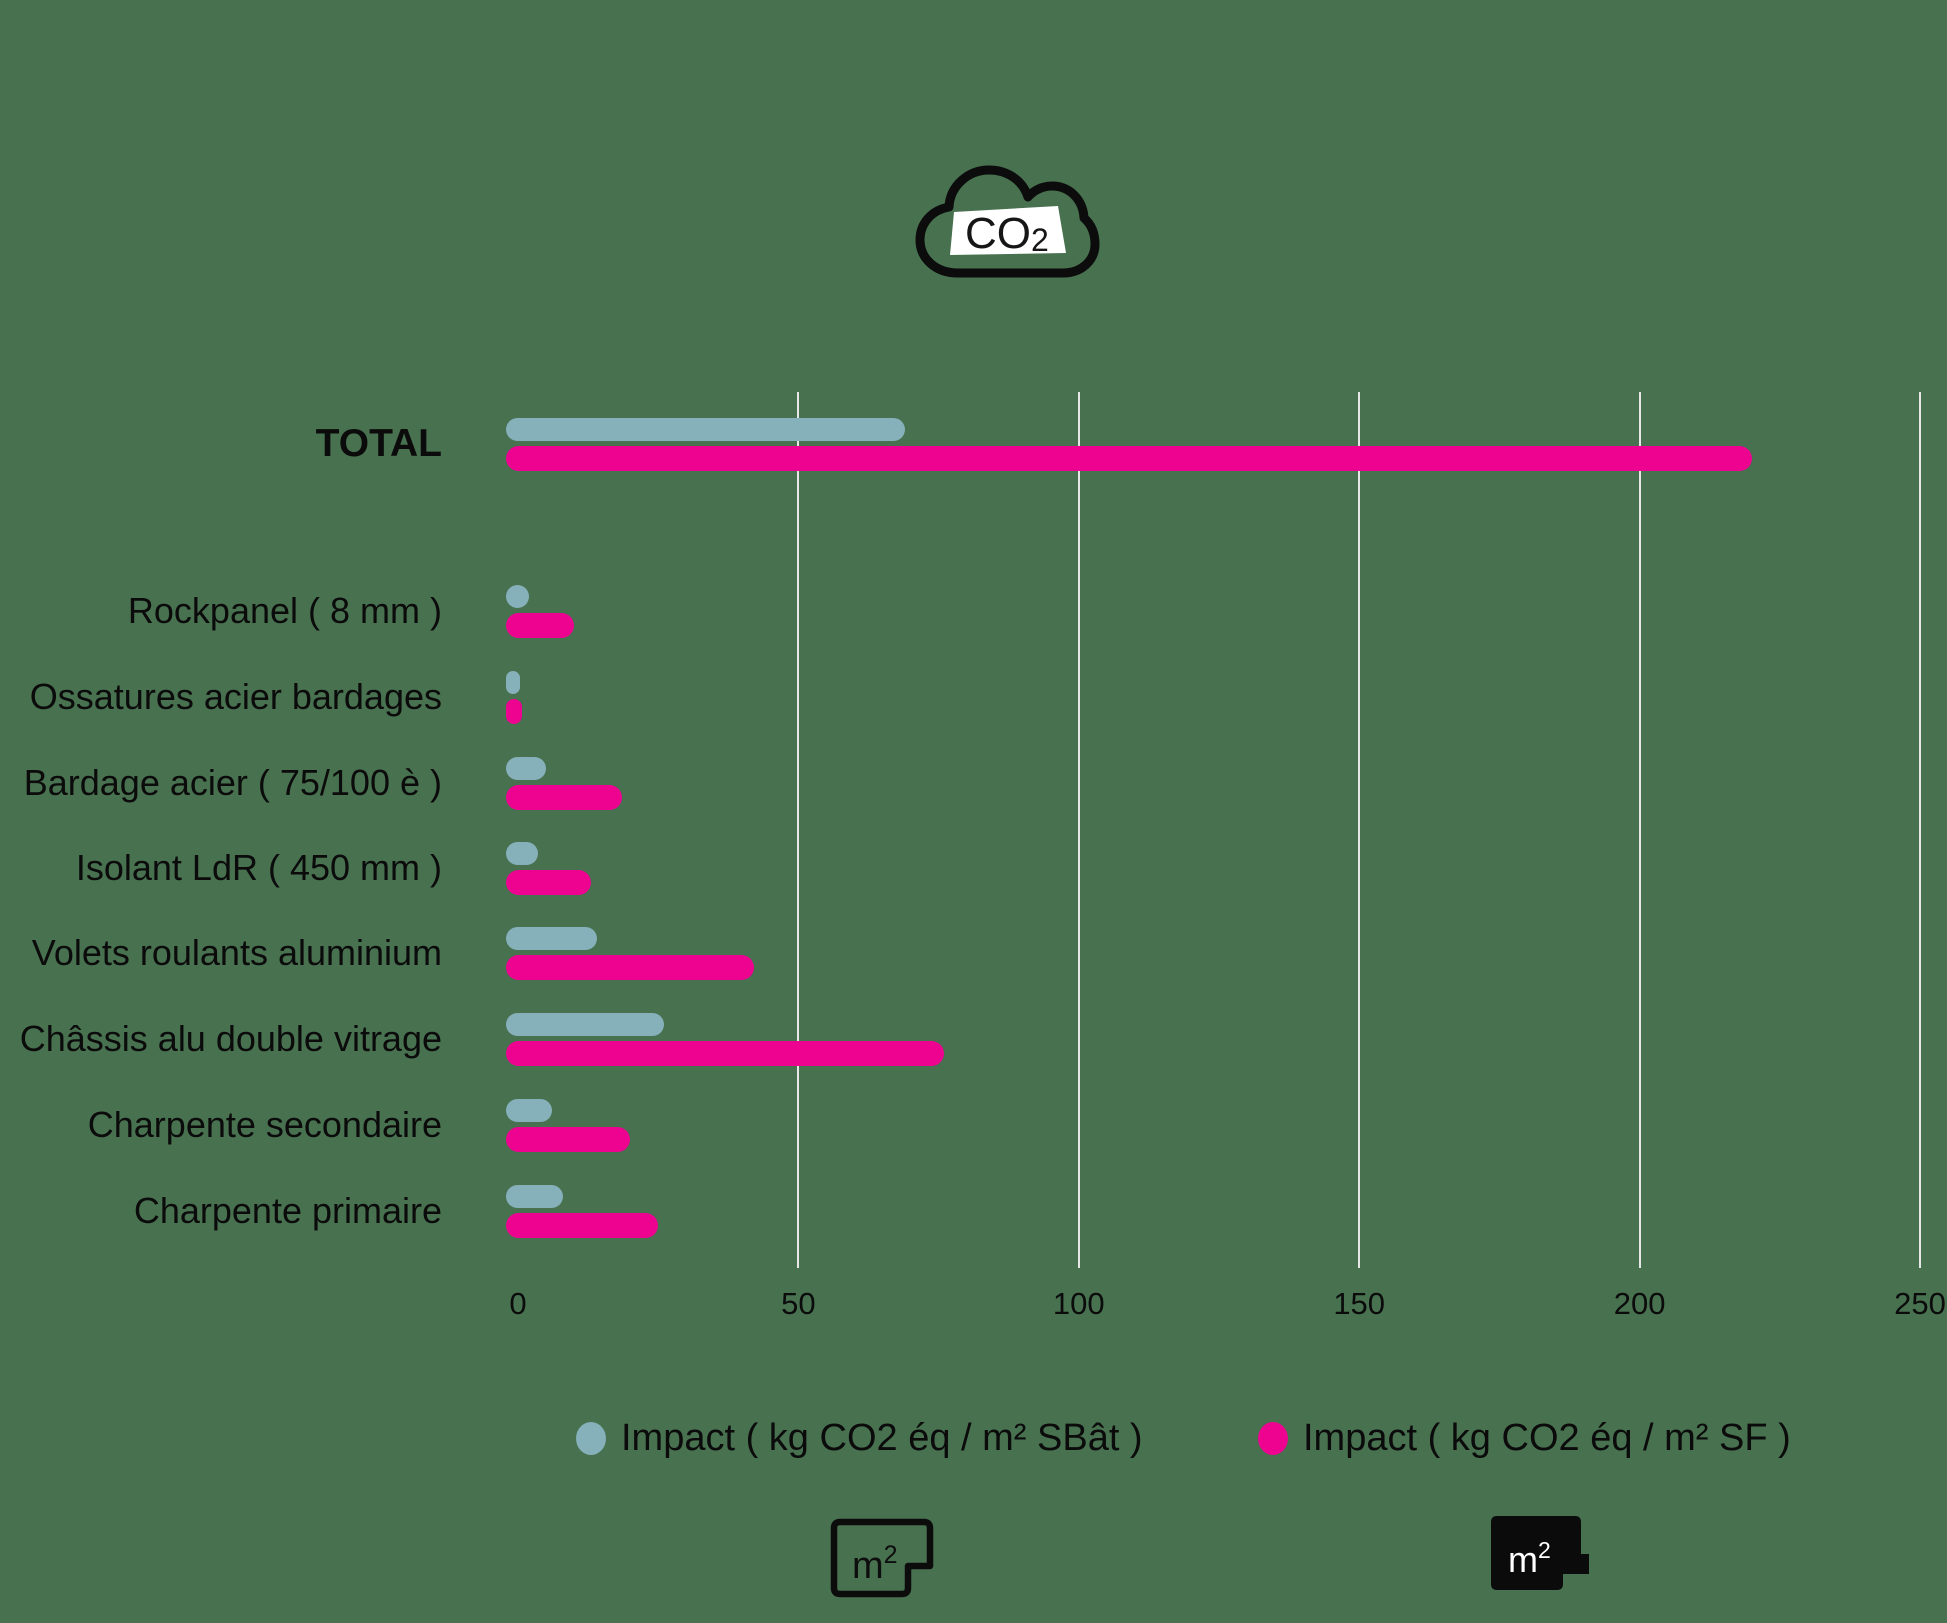  Describe the element at coordinates (518, 1303) in the screenshot. I see `x-tick-label: 0` at that location.